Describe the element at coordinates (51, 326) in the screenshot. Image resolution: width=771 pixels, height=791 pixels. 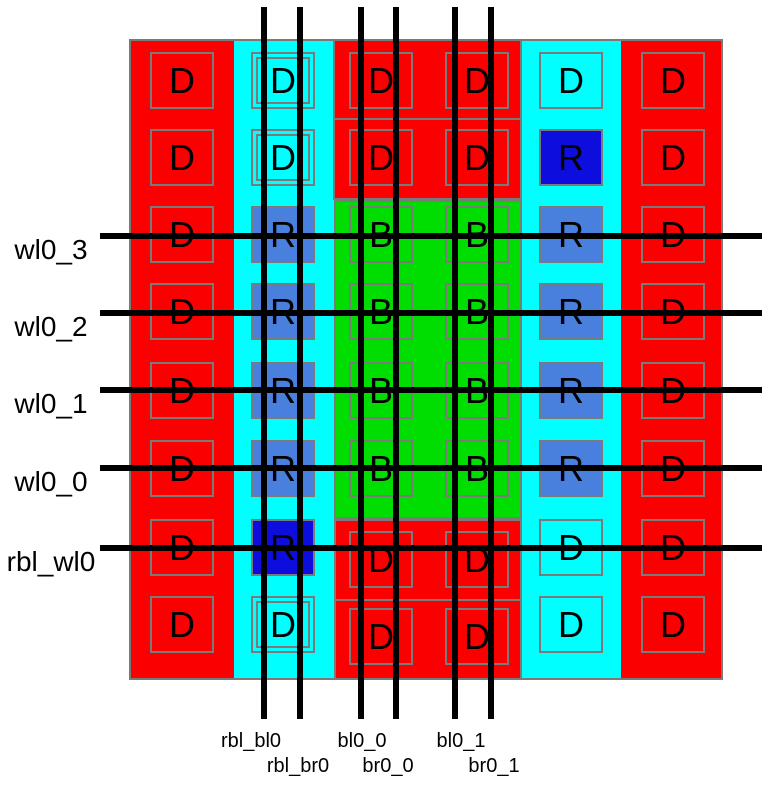
I see `wordline-label-wl0_2: wl0_2` at that location.